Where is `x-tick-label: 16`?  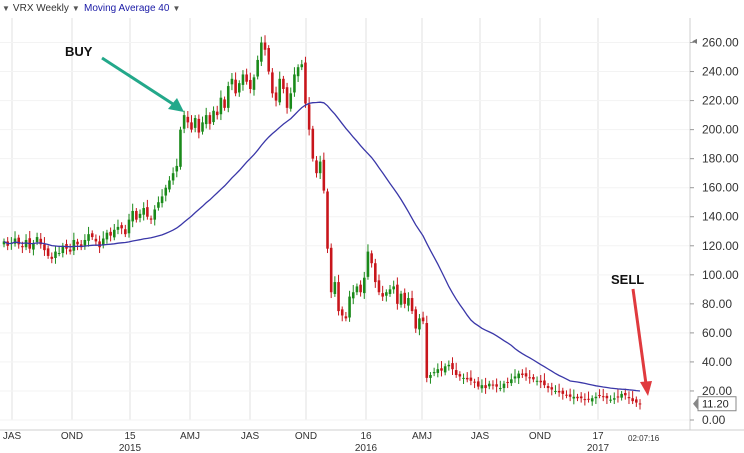 x-tick-label: 16 is located at coordinates (366, 436).